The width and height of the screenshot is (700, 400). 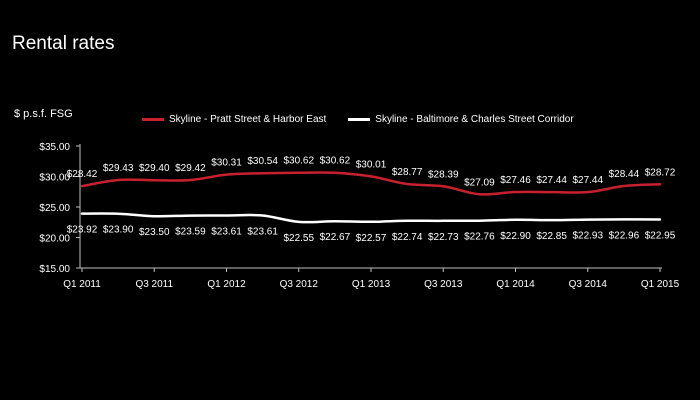 What do you see at coordinates (515, 284) in the screenshot?
I see `x-tick-label: Q1 2014` at bounding box center [515, 284].